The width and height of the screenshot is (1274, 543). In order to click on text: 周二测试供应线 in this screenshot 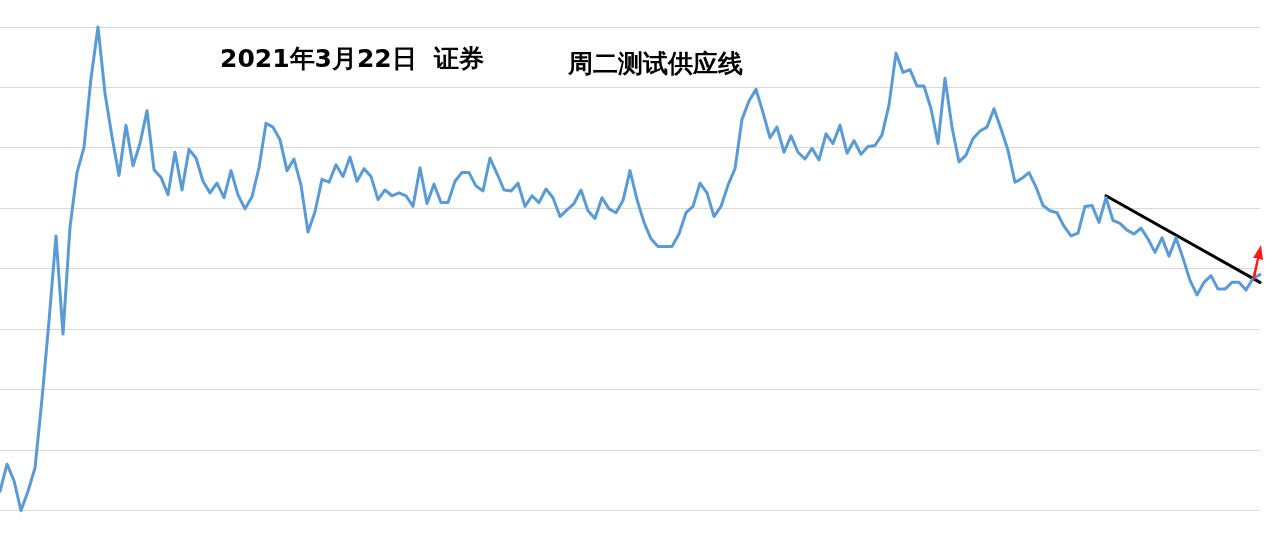, I will do `click(655, 64)`.